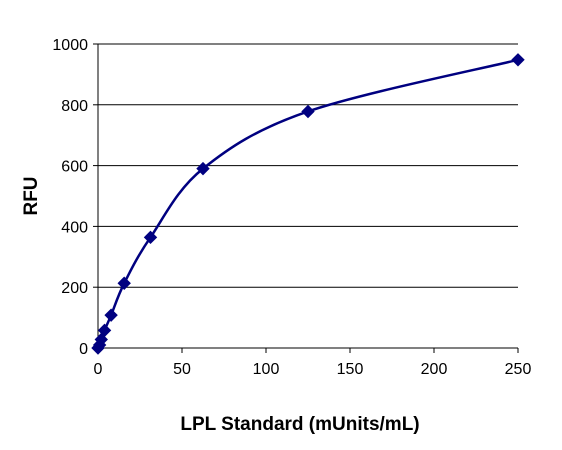 The width and height of the screenshot is (562, 450). Describe the element at coordinates (434, 369) in the screenshot. I see `x-tick-label: 200` at that location.